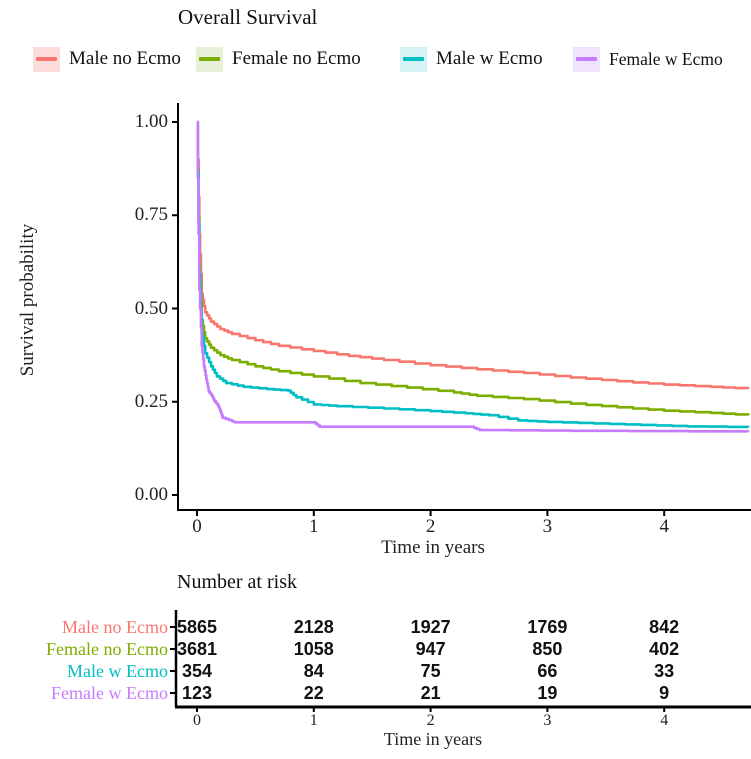  I want to click on legend-label: Female w Ecmo, so click(666, 58).